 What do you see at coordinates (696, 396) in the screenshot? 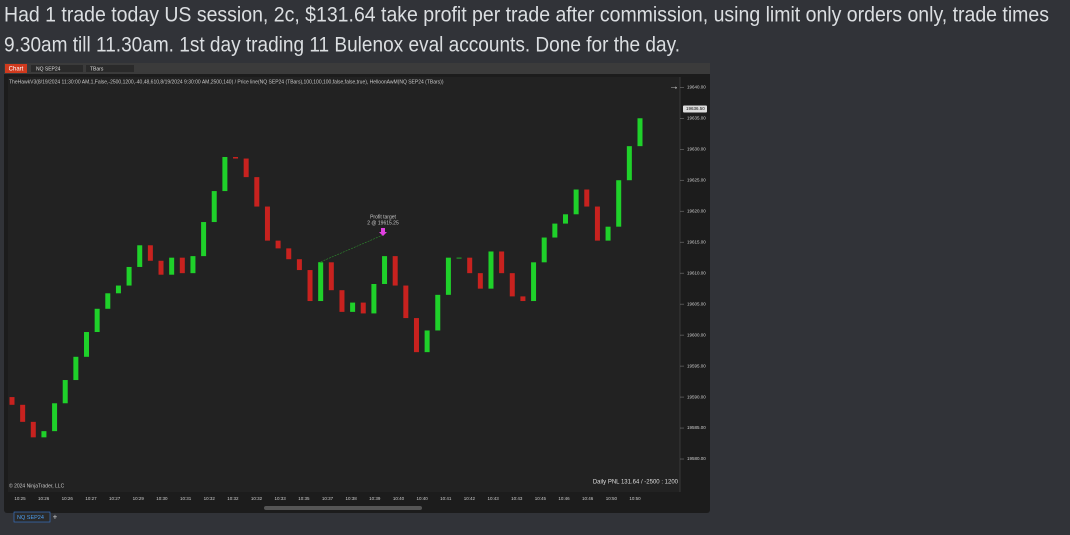
I see `y-tick-label: 19590.00` at bounding box center [696, 396].